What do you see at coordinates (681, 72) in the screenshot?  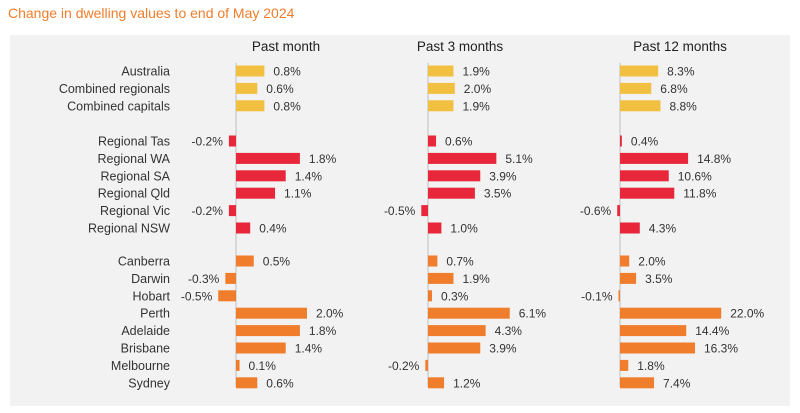 I see `data-label-australia-past-12-months: 8.3%` at bounding box center [681, 72].